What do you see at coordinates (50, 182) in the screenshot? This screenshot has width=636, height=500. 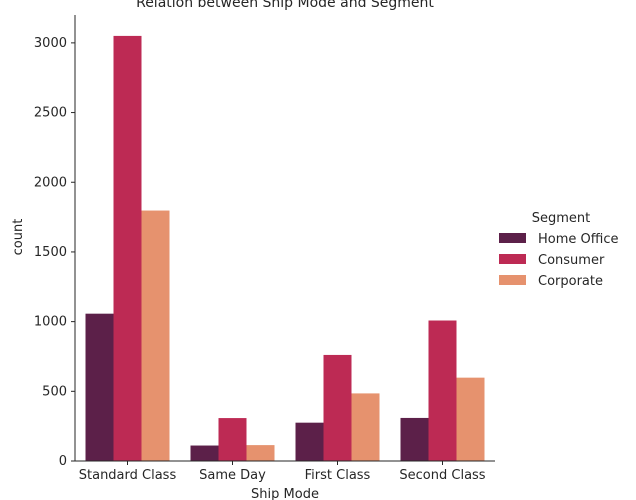 I see `y-tick-label: 2000` at bounding box center [50, 182].